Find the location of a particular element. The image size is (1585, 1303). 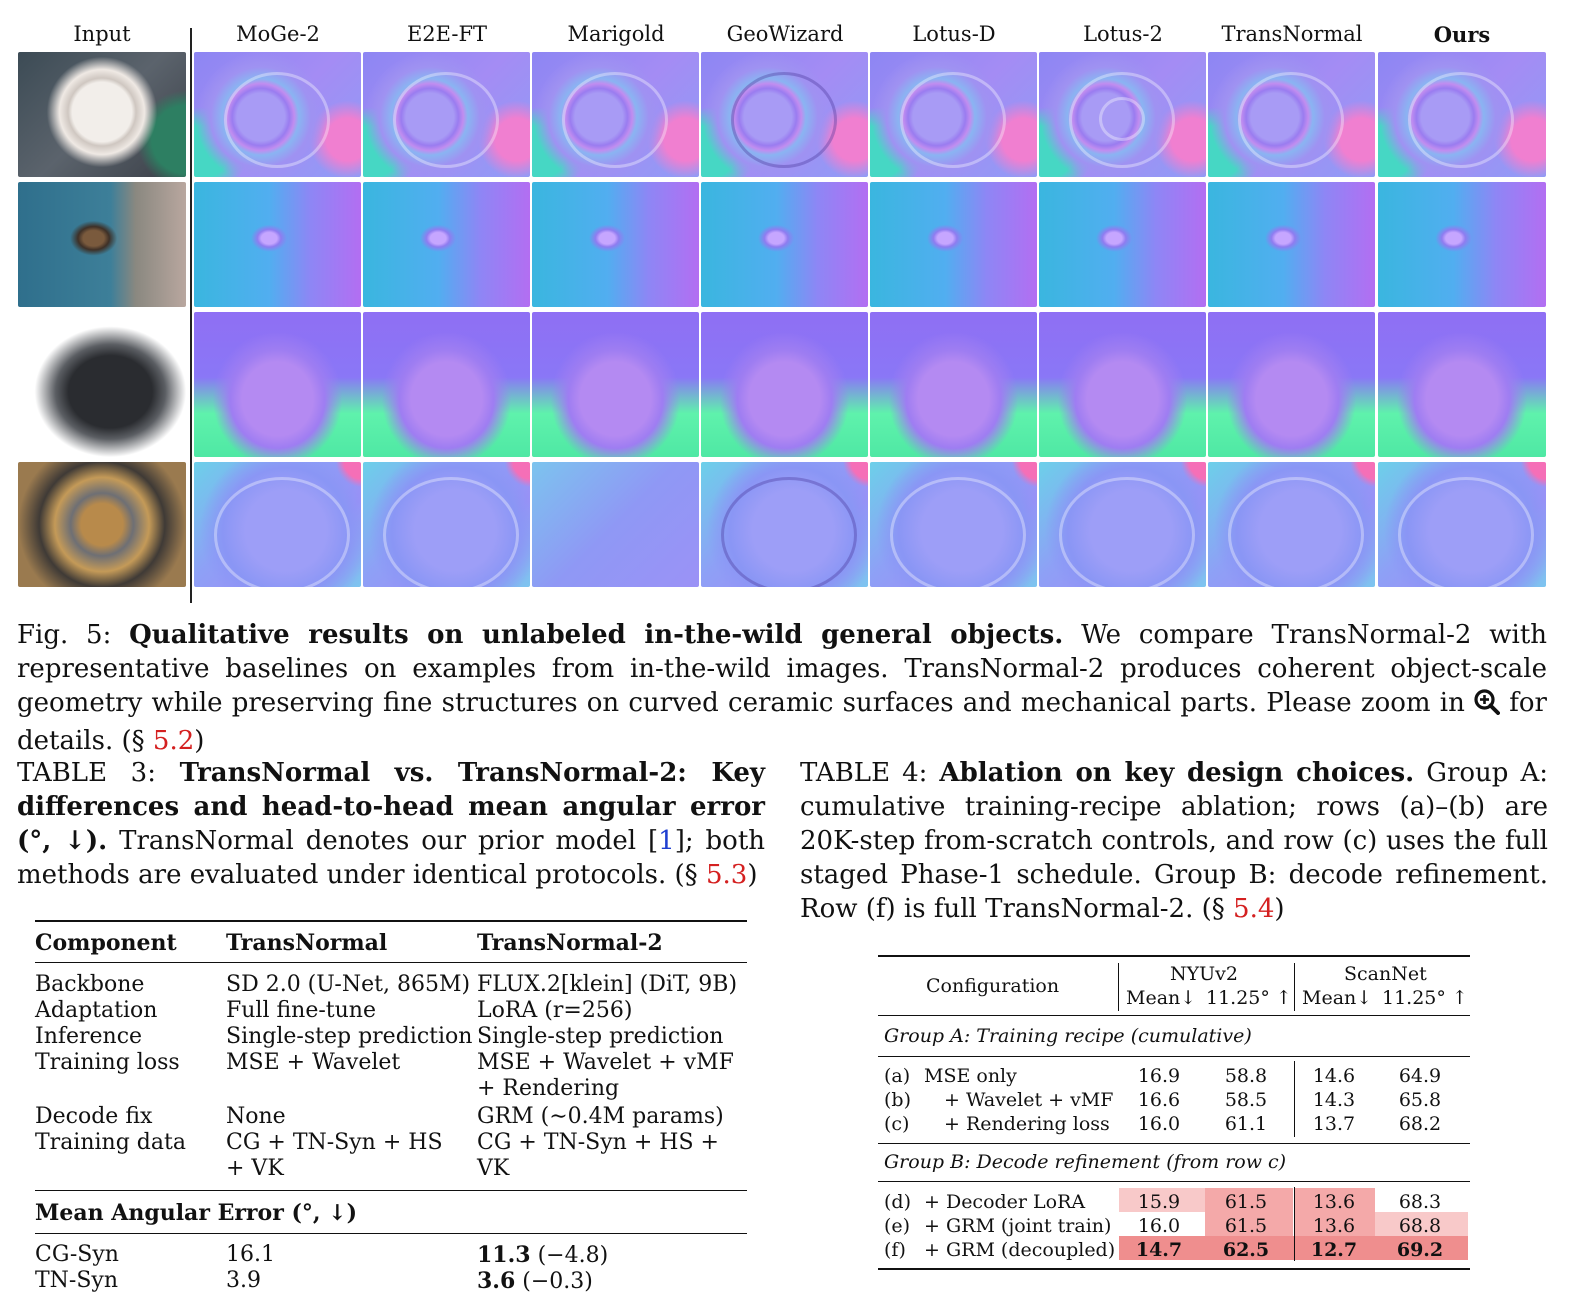

normal-map-transnormal-truck is located at coordinates (1291, 384).